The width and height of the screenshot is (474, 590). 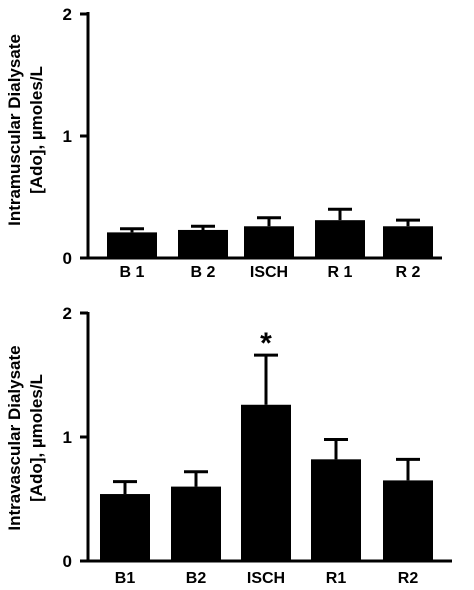 I want to click on error-bars, so click(x=270, y=220).